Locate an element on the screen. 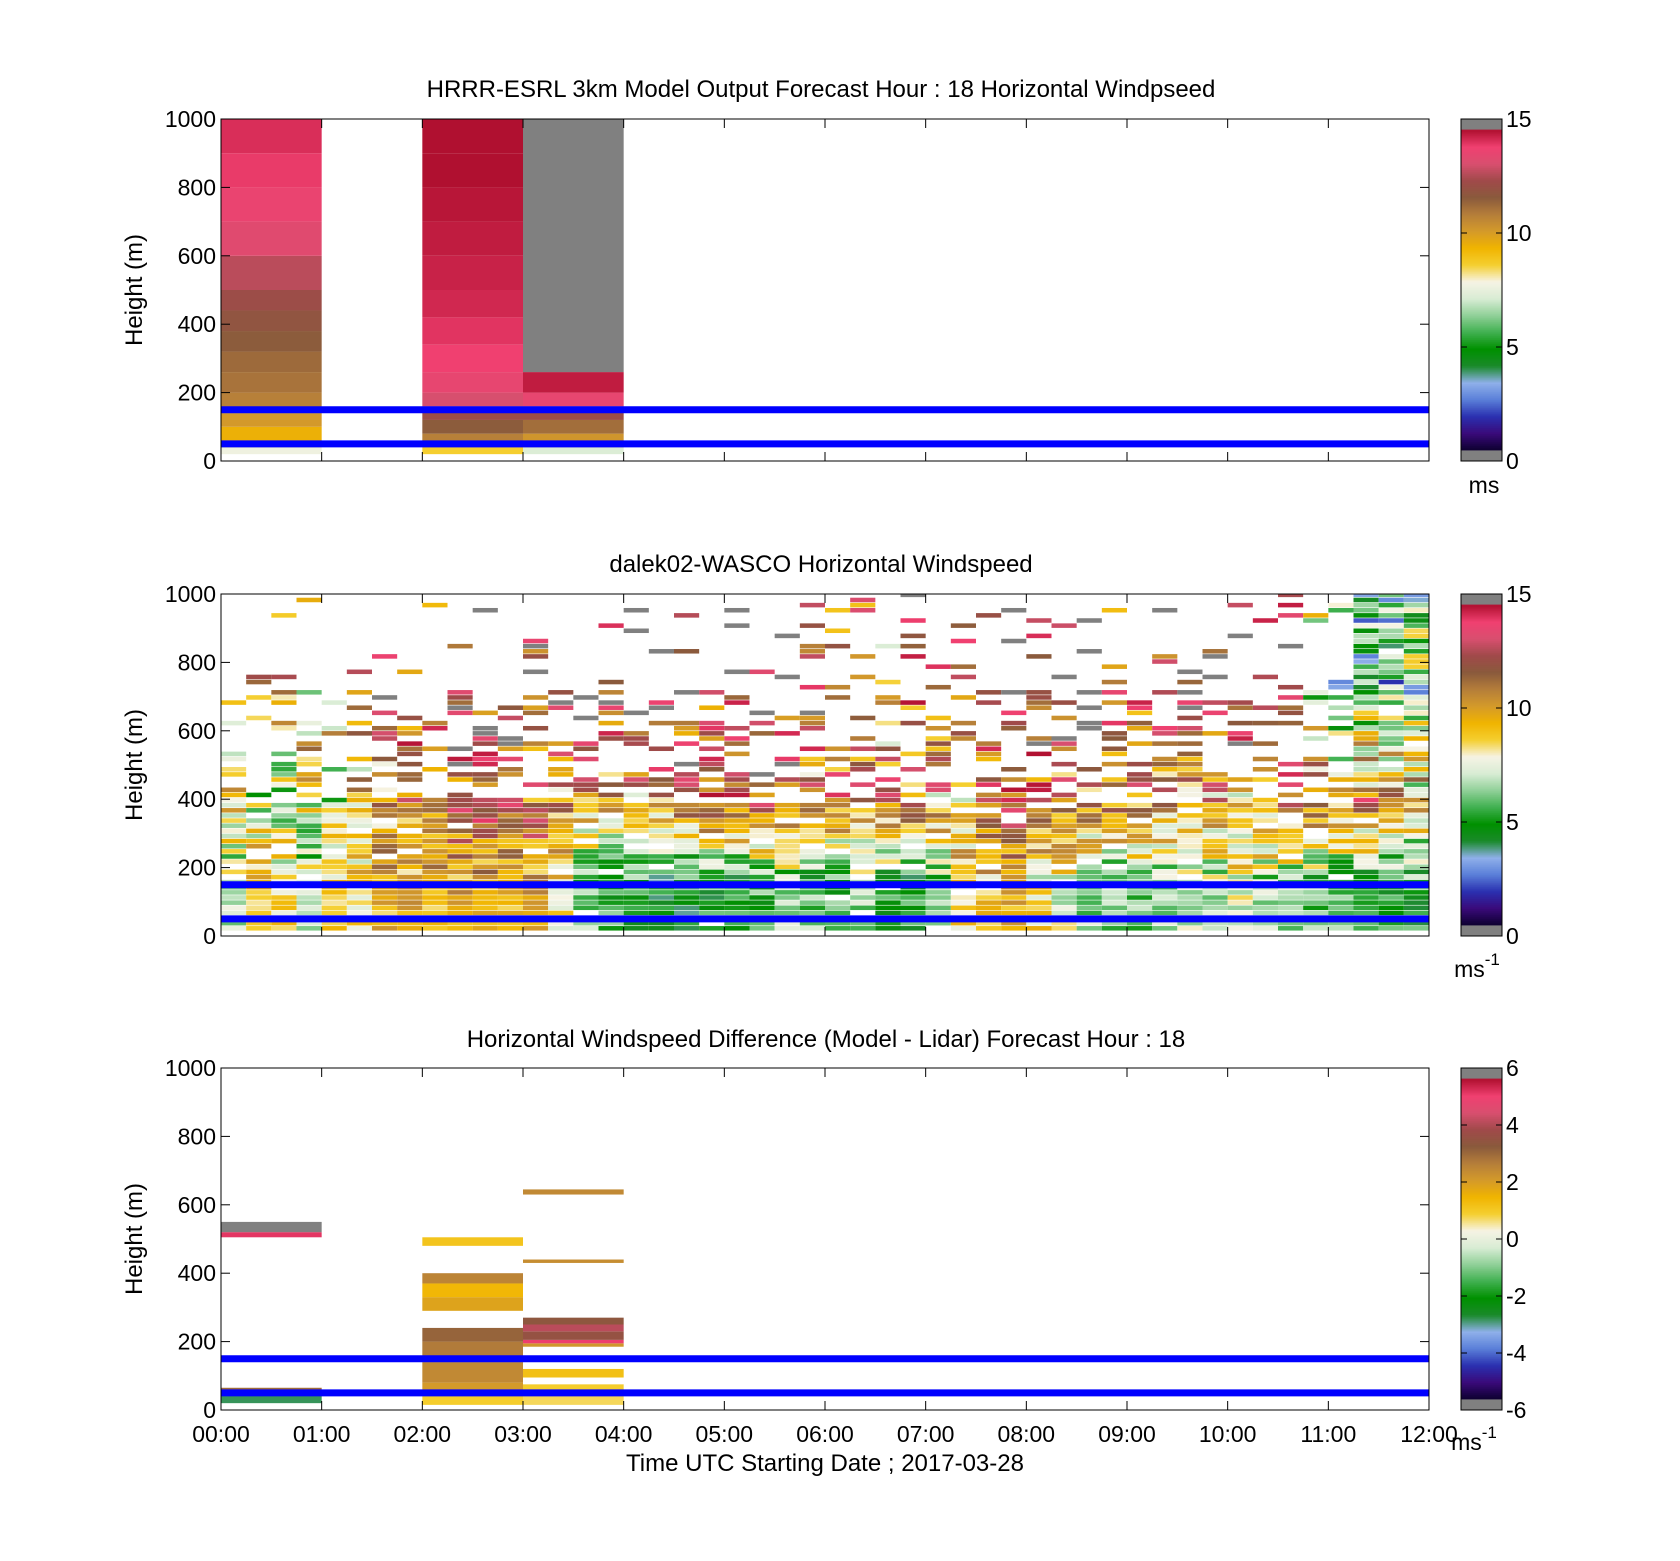 This screenshot has height=1561, width=1680. panel-lidar-ylabel: Height (m) is located at coordinates (134, 765).